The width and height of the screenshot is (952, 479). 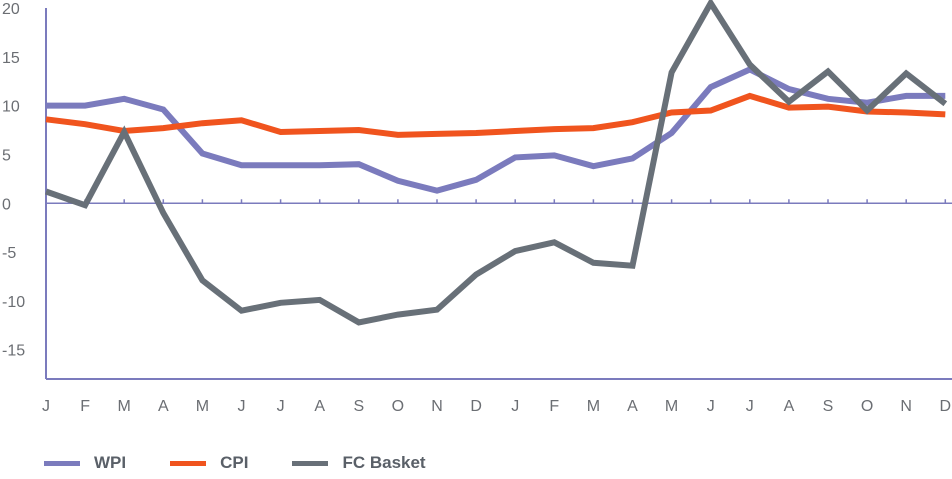 What do you see at coordinates (384, 462) in the screenshot?
I see `legend-label-fc-basket: FC Basket` at bounding box center [384, 462].